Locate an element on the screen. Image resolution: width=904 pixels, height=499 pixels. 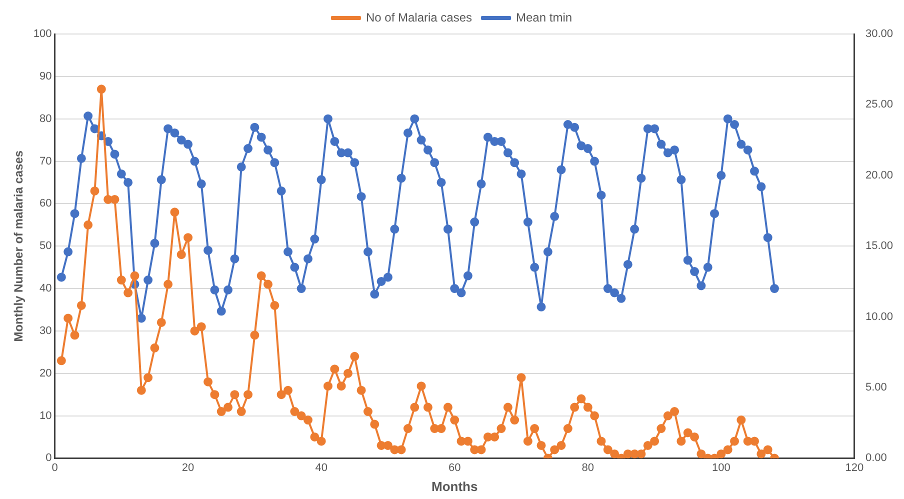
x-tick-label: 20 is located at coordinates (188, 468).